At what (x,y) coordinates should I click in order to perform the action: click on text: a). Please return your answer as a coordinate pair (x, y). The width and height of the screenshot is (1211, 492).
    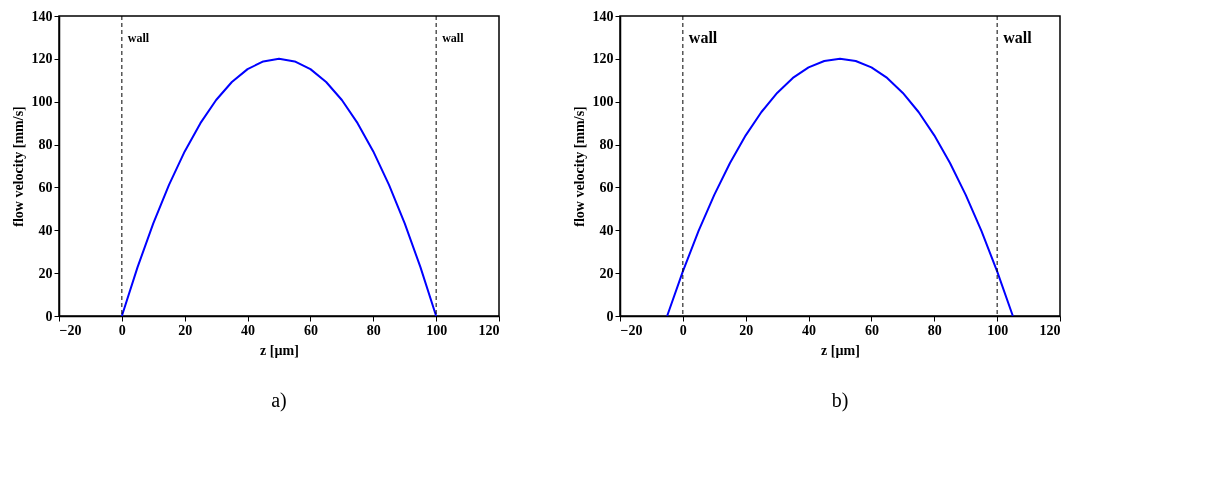
    Looking at the image, I should click on (279, 400).